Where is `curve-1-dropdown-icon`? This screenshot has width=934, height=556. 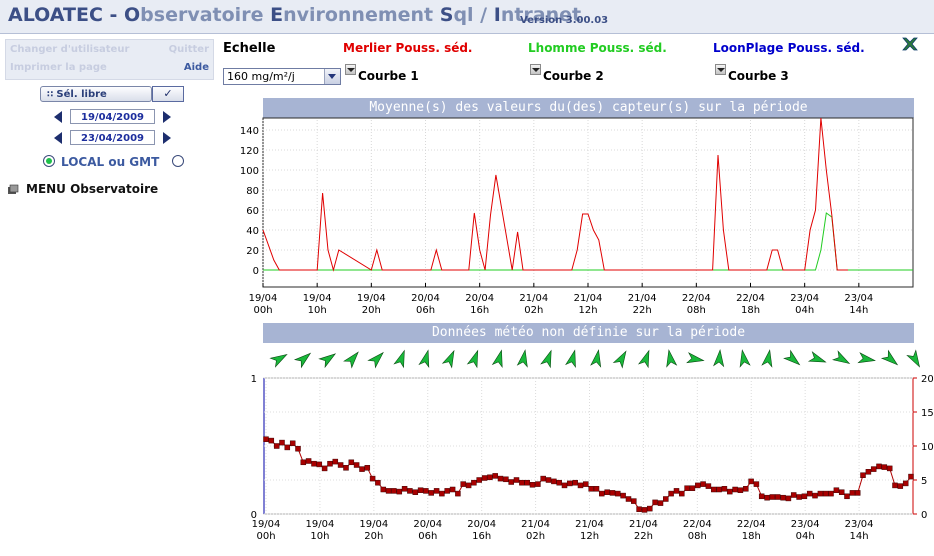 curve-1-dropdown-icon is located at coordinates (350, 69).